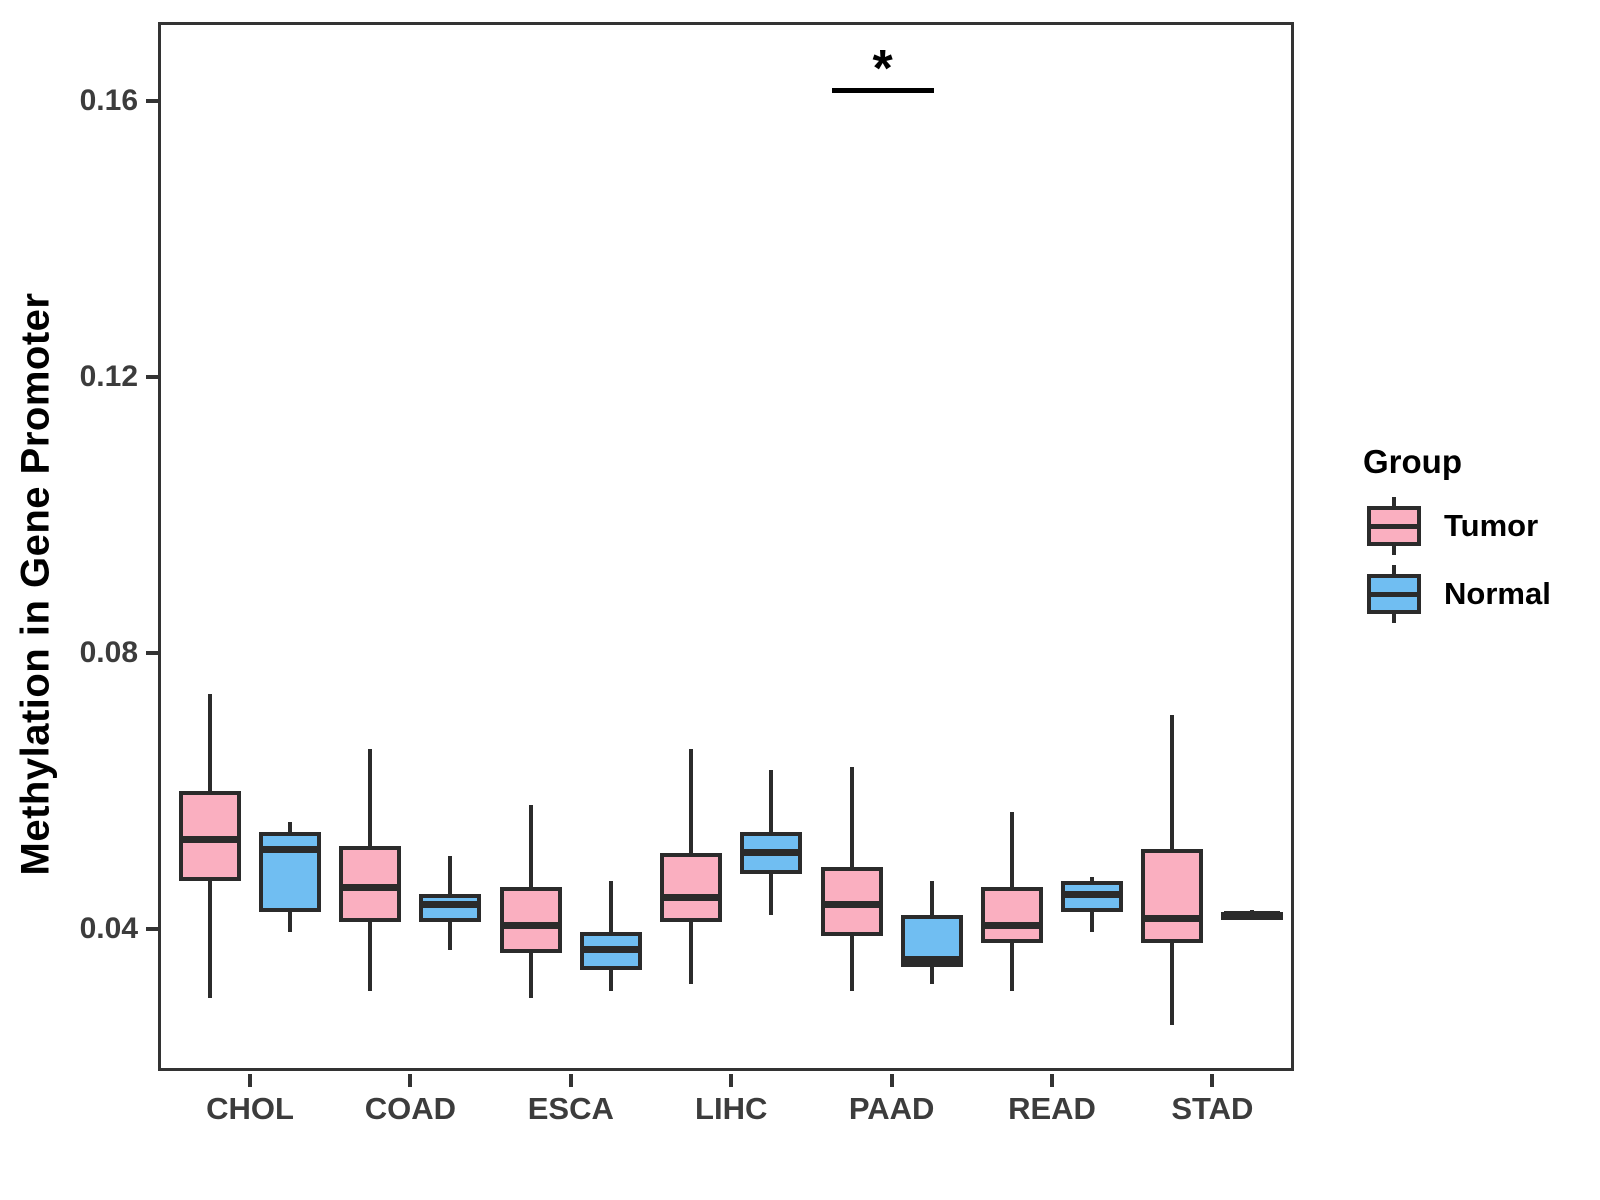  Describe the element at coordinates (530, 925) in the screenshot. I see `median-tumor-ESCA` at that location.